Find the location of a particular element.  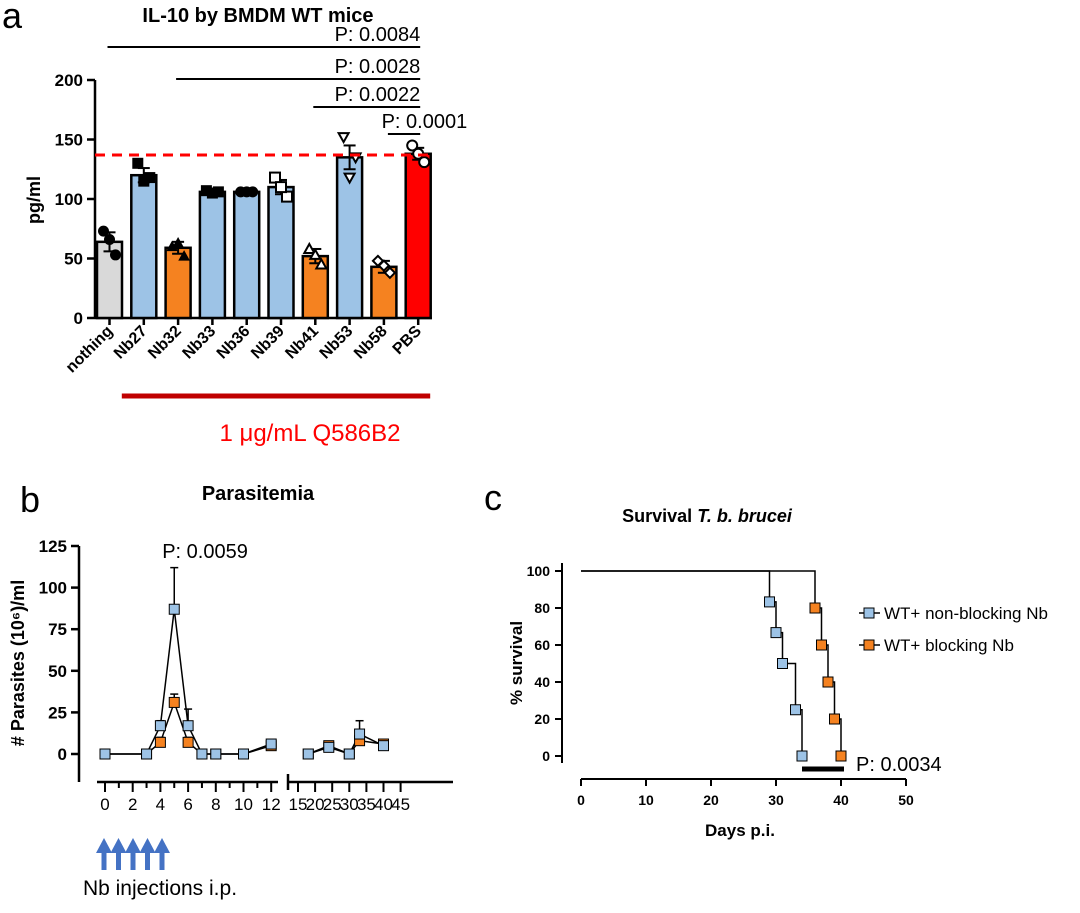

chart-c-y-tick-label: 80 is located at coordinates (542, 608).